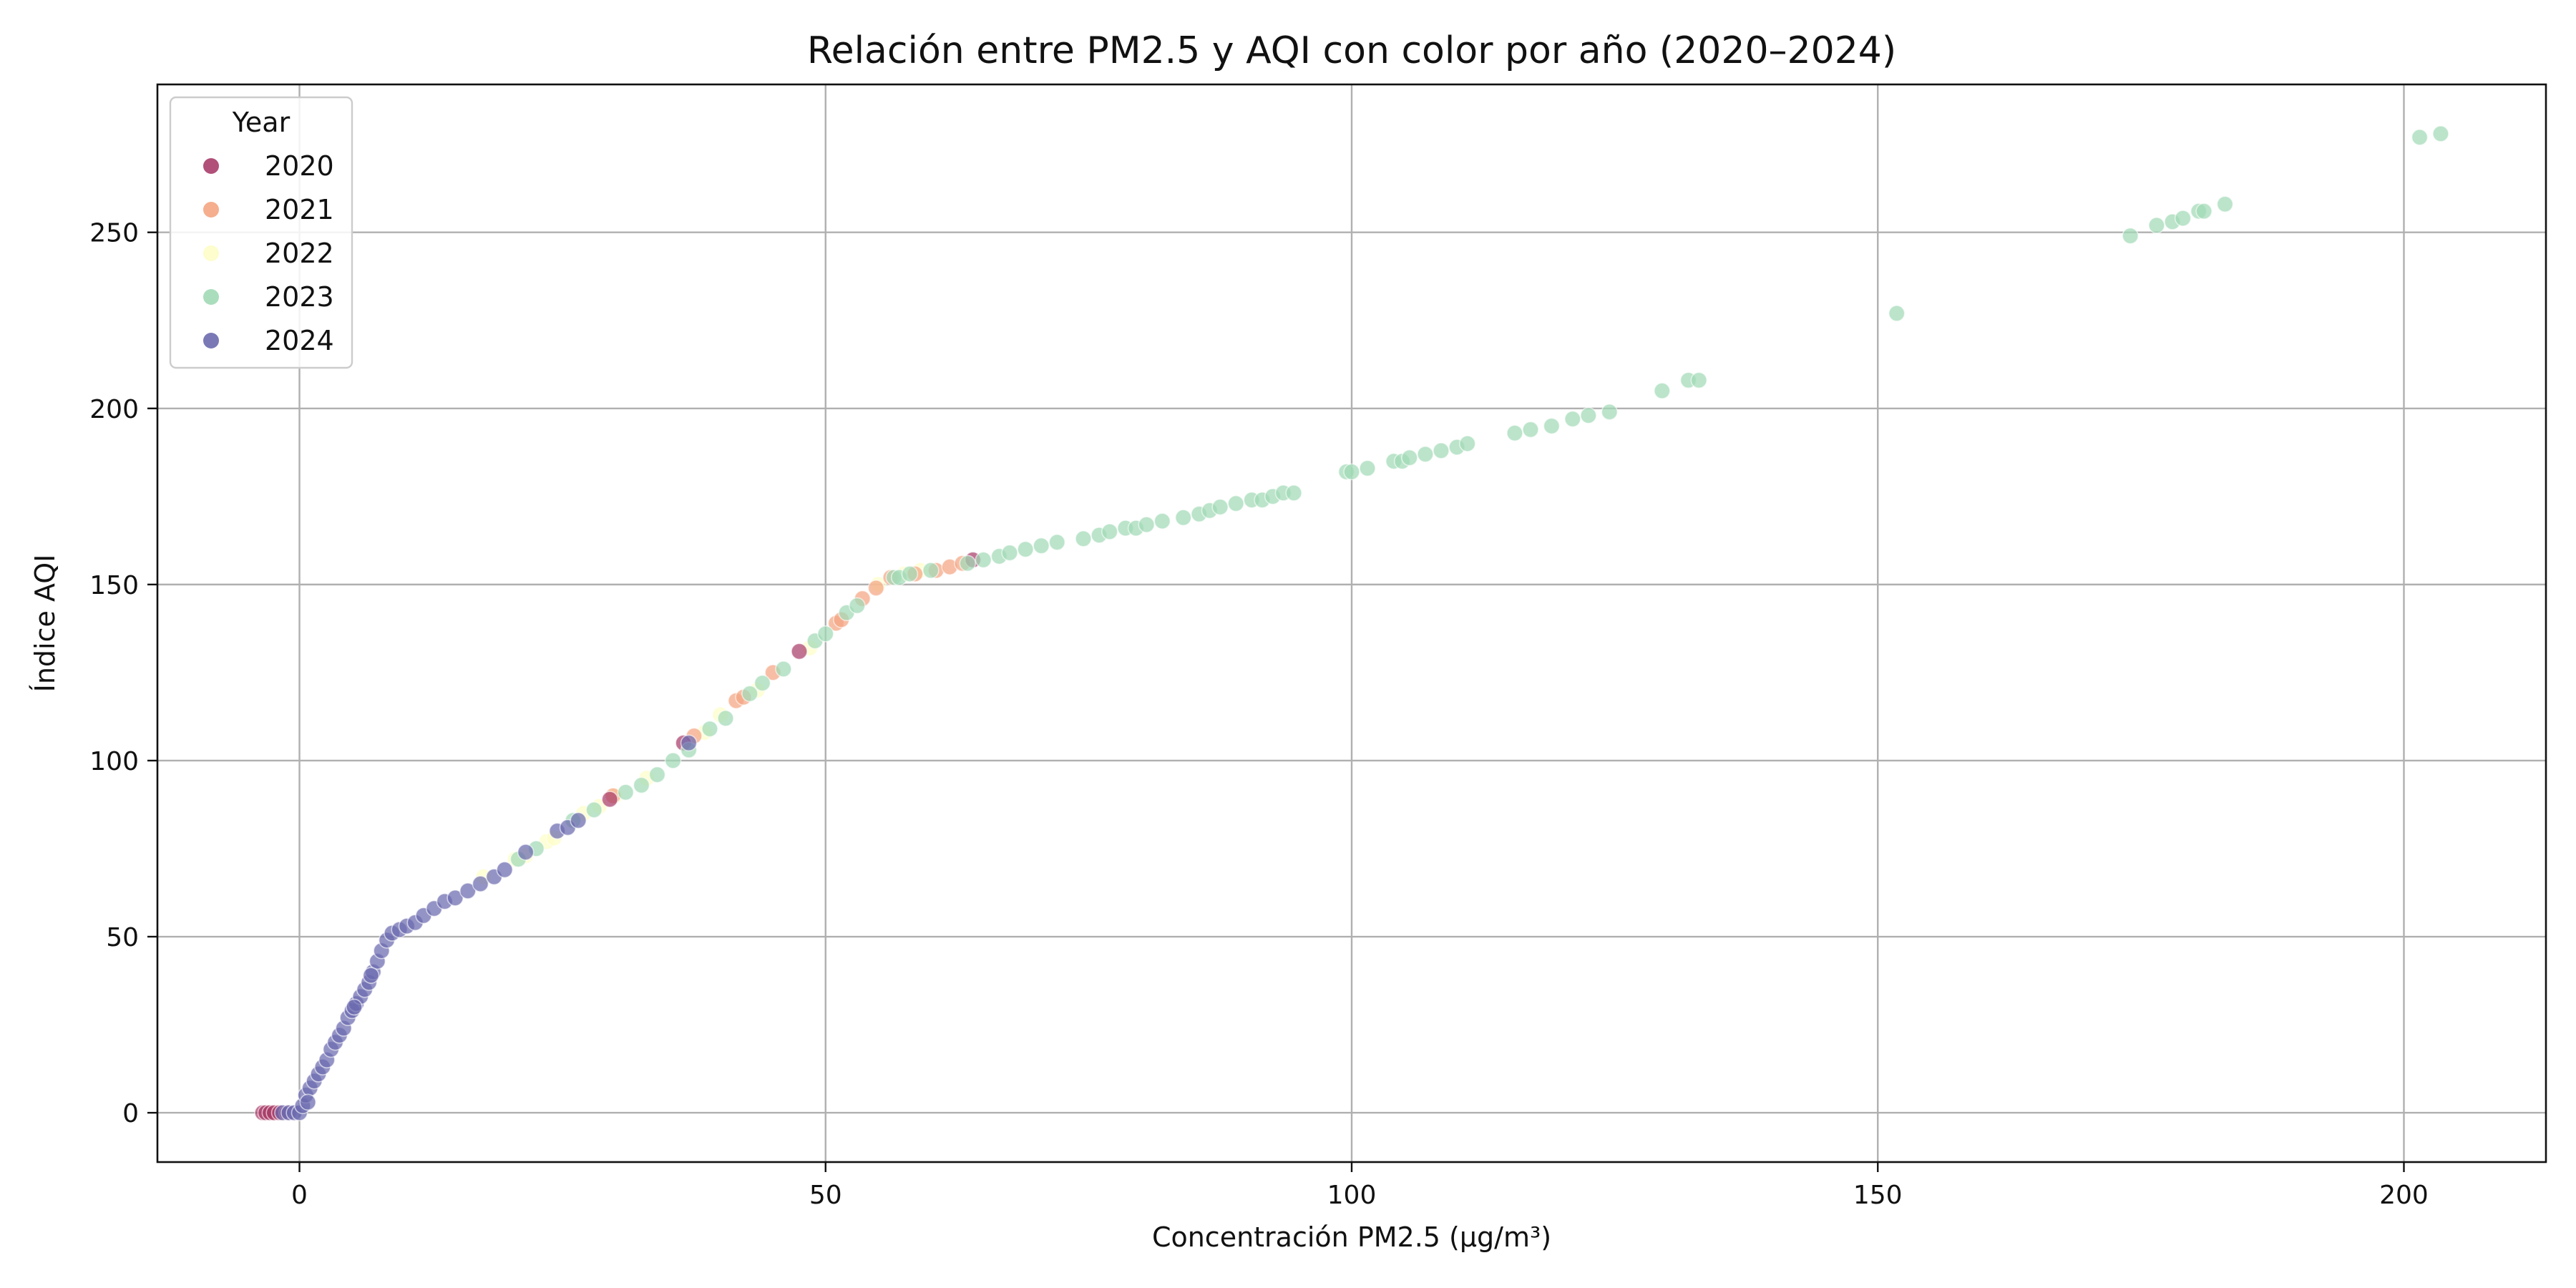  What do you see at coordinates (211, 166) in the screenshot?
I see `legend-marker-2020` at bounding box center [211, 166].